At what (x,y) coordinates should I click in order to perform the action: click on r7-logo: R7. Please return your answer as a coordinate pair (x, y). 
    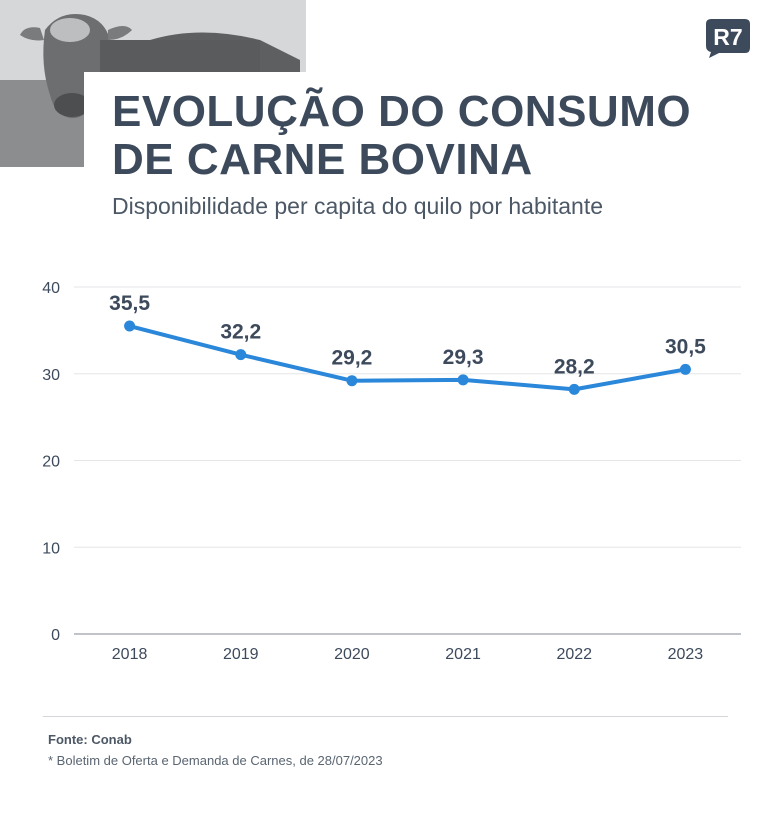
    Looking at the image, I should click on (728, 38).